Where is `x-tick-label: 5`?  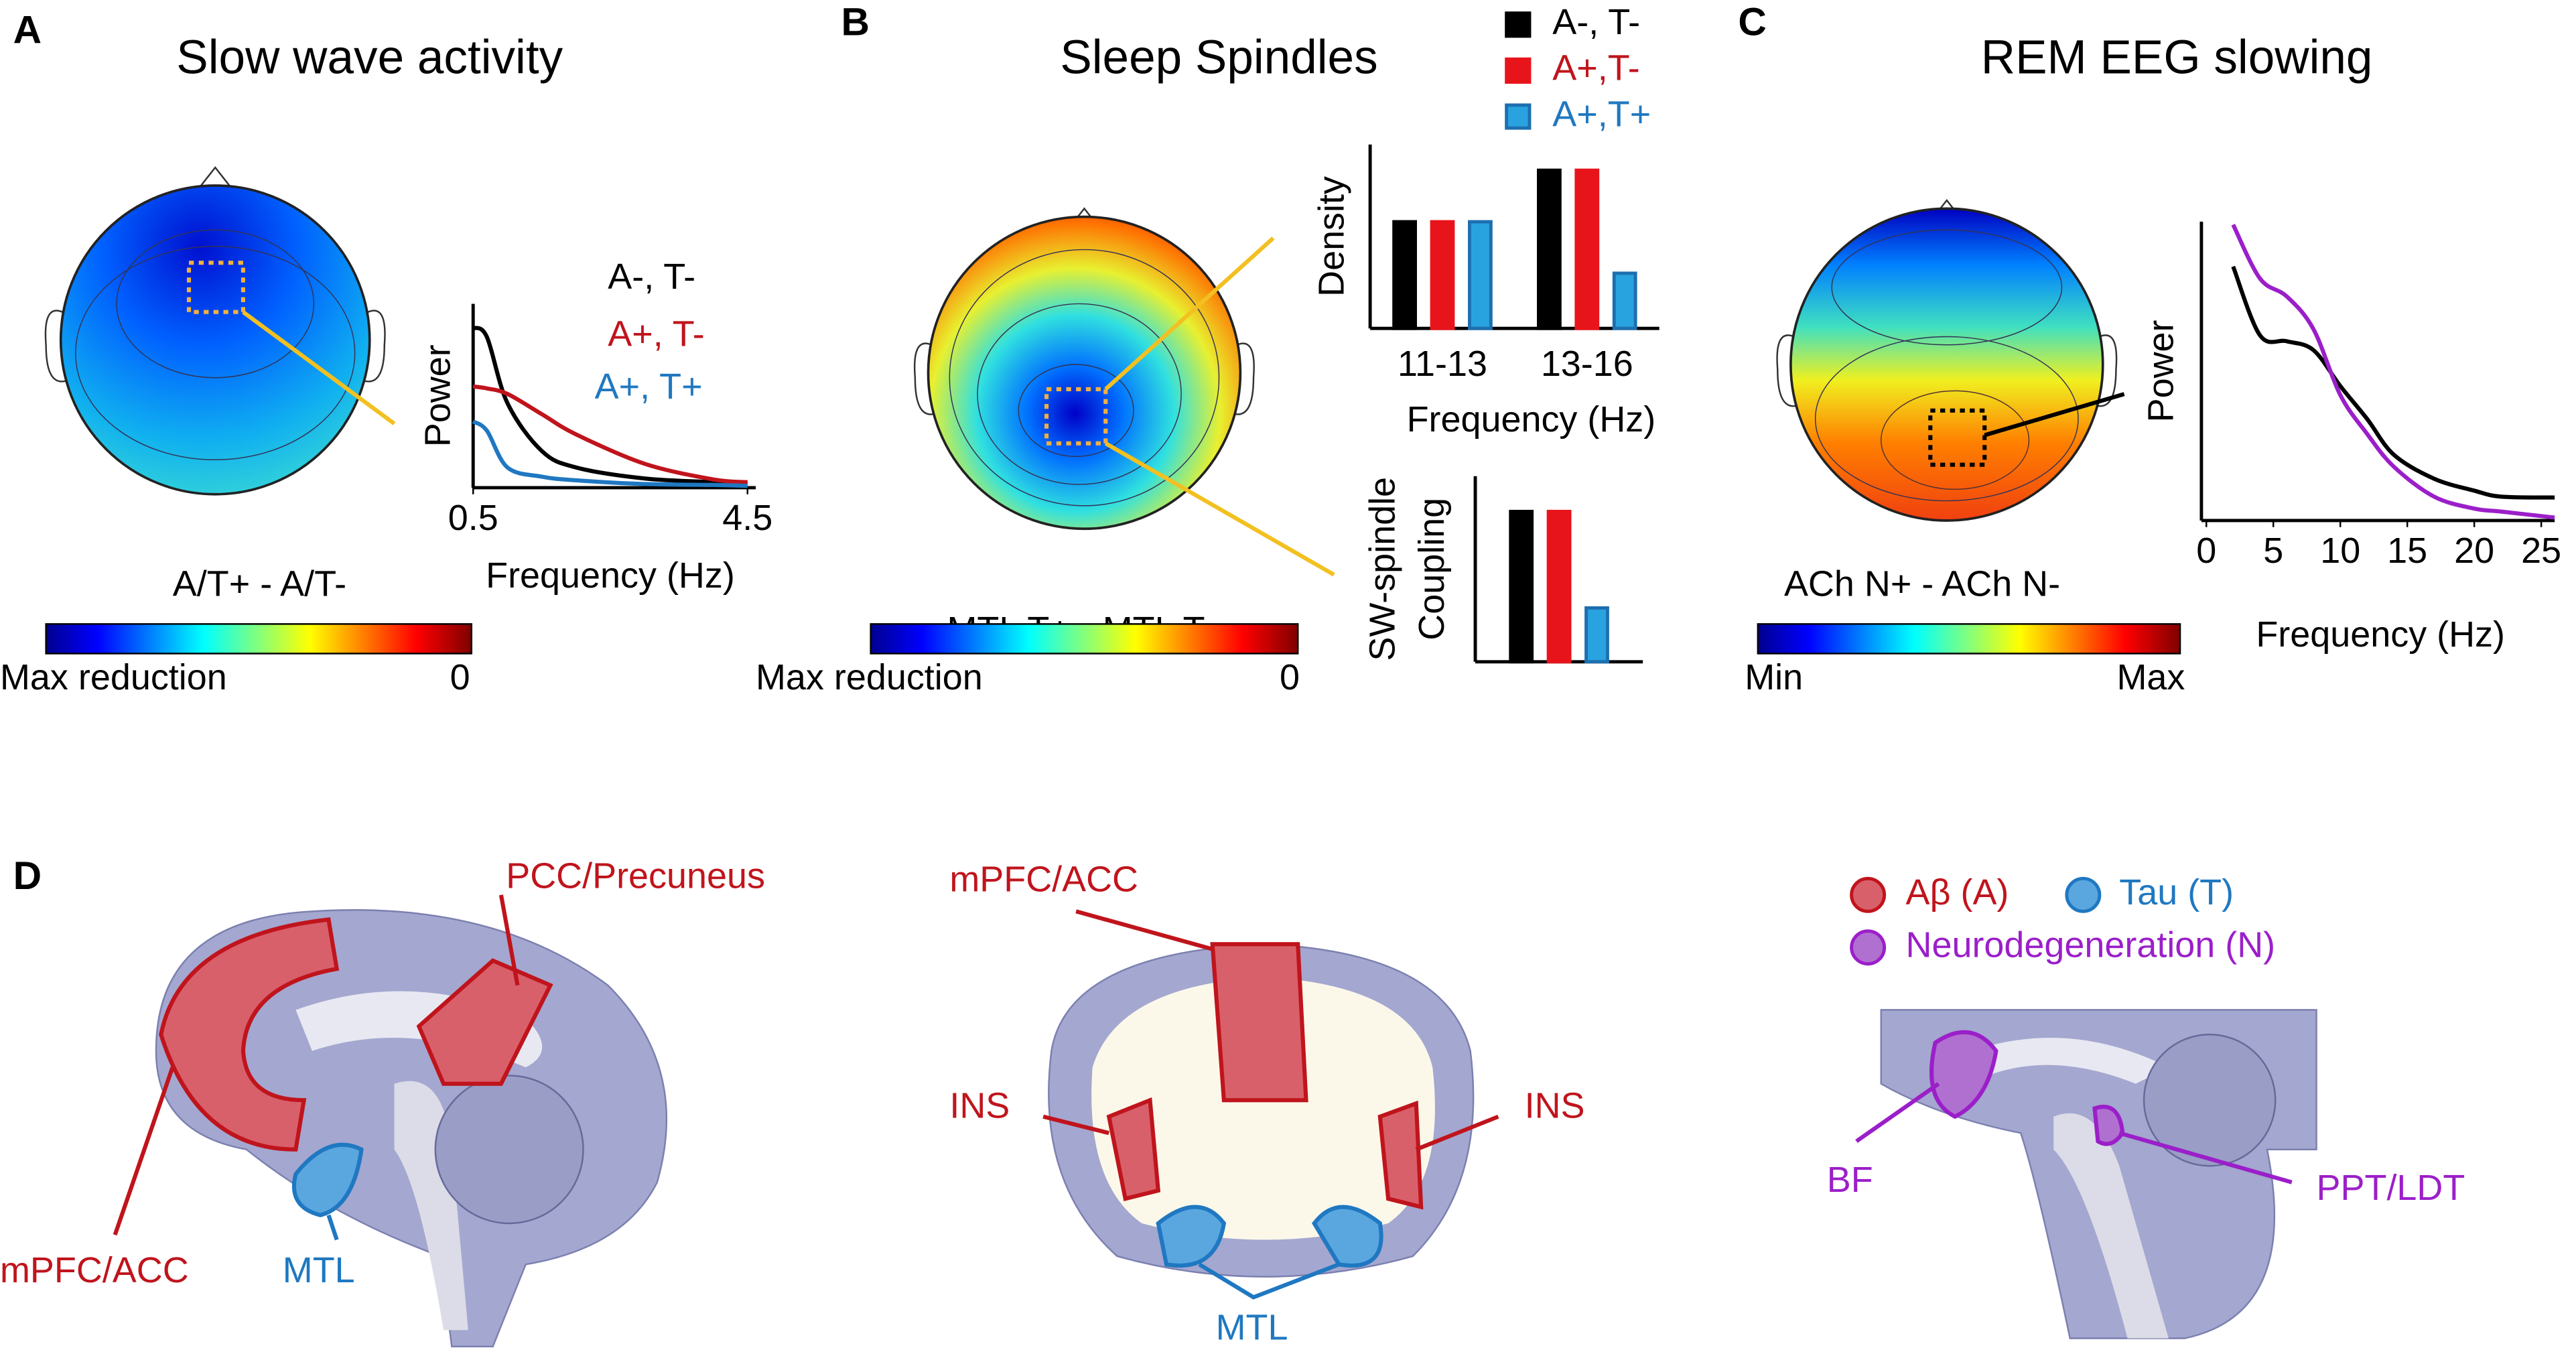 x-tick-label: 5 is located at coordinates (2273, 551).